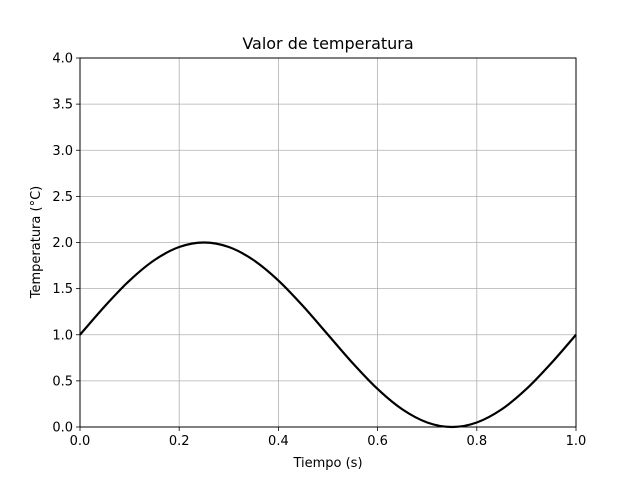 This screenshot has height=480, width=640. I want to click on y-tick-label: 0.5, so click(62, 381).